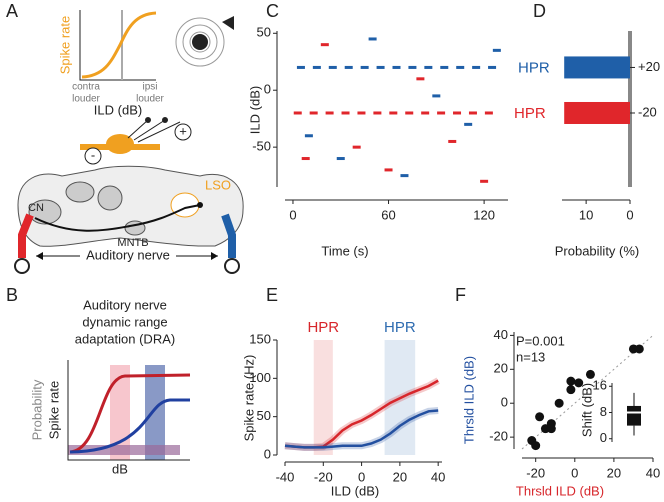  Describe the element at coordinates (460, 295) in the screenshot. I see `panel-label: F` at that location.